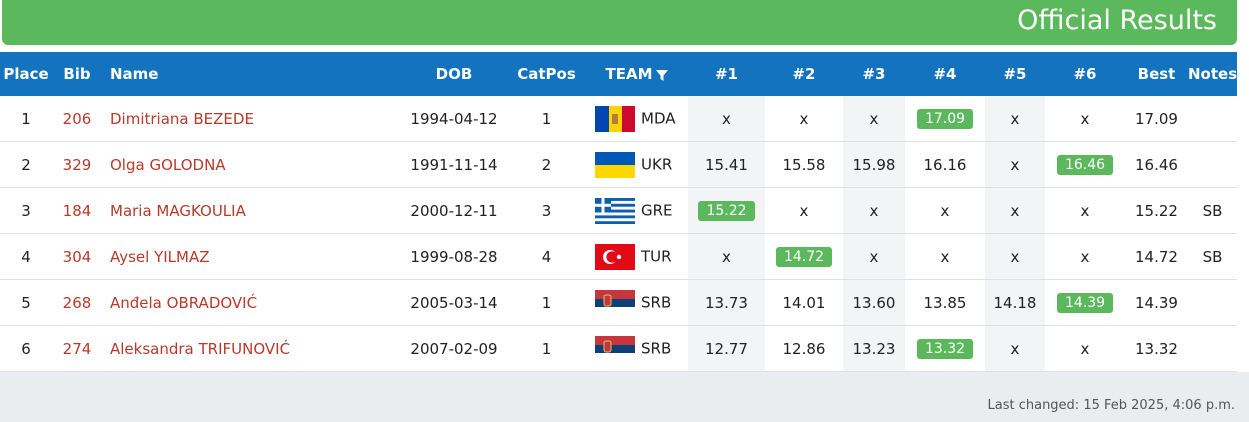  What do you see at coordinates (184, 302) in the screenshot?
I see `athlete-link: Anđela OBRADOVIĆ` at bounding box center [184, 302].